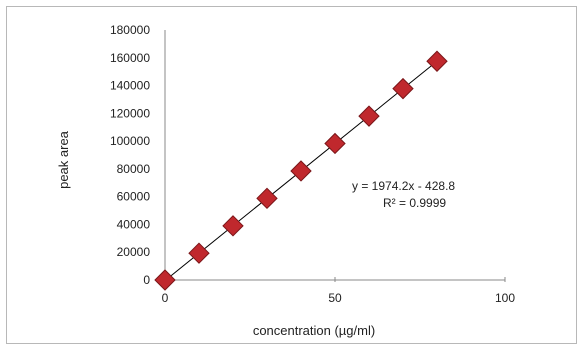 Image resolution: width=583 pixels, height=350 pixels. What do you see at coordinates (63, 159) in the screenshot?
I see `y-axis-label: peak area` at bounding box center [63, 159].